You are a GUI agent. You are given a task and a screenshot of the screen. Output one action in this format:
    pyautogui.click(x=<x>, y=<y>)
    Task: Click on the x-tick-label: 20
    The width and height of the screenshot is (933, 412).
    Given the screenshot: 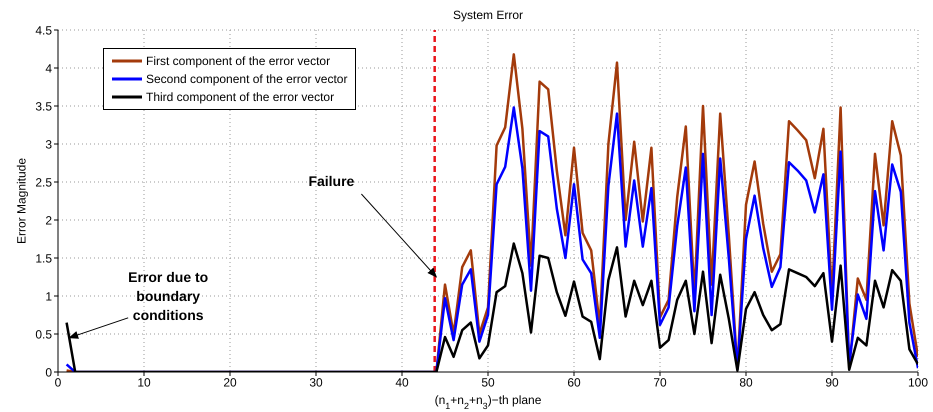 What is the action you would take?
    pyautogui.click(x=230, y=383)
    